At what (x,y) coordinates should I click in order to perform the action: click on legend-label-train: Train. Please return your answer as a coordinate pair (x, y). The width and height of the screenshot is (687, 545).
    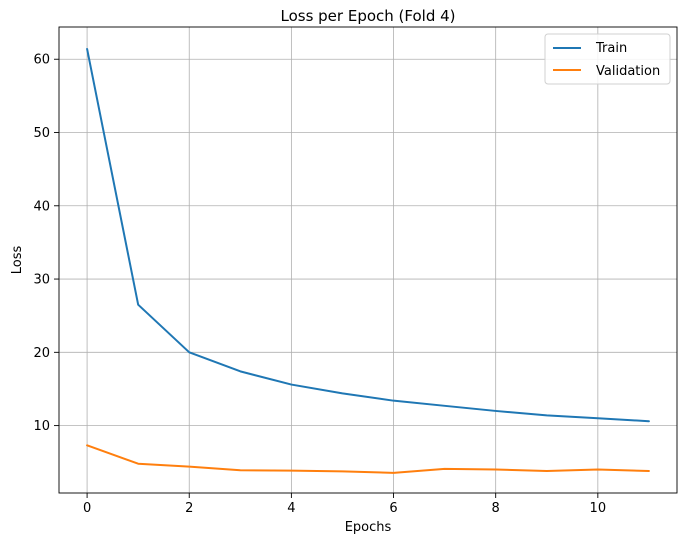
    Looking at the image, I should click on (611, 48).